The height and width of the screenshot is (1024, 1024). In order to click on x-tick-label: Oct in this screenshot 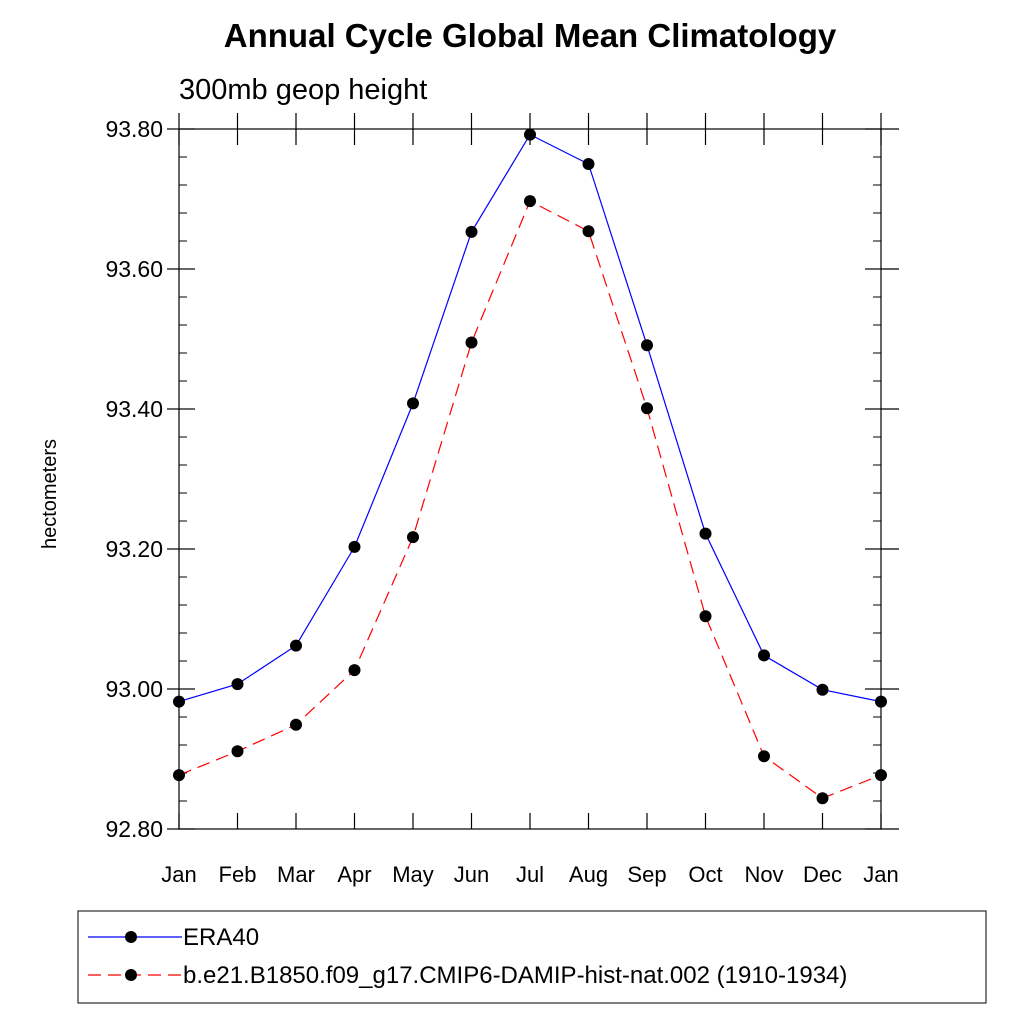, I will do `click(705, 874)`.